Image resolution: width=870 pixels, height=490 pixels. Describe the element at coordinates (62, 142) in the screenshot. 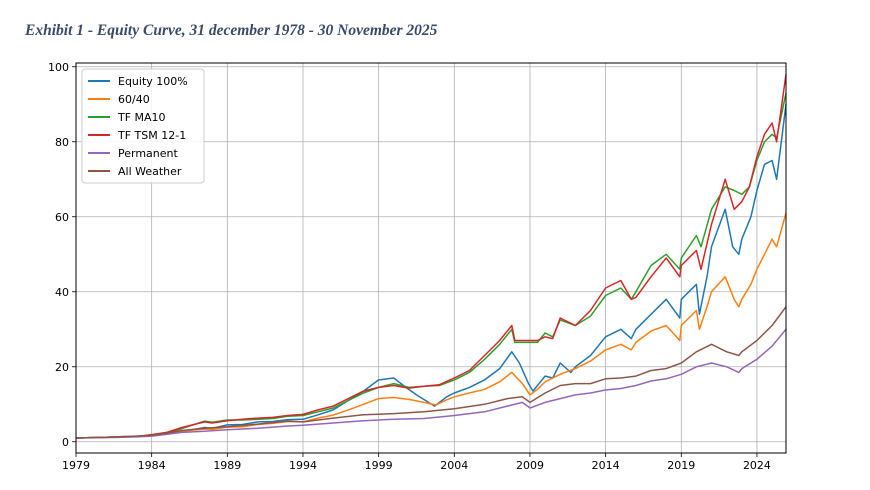

I see `y-tick-label: 80` at that location.